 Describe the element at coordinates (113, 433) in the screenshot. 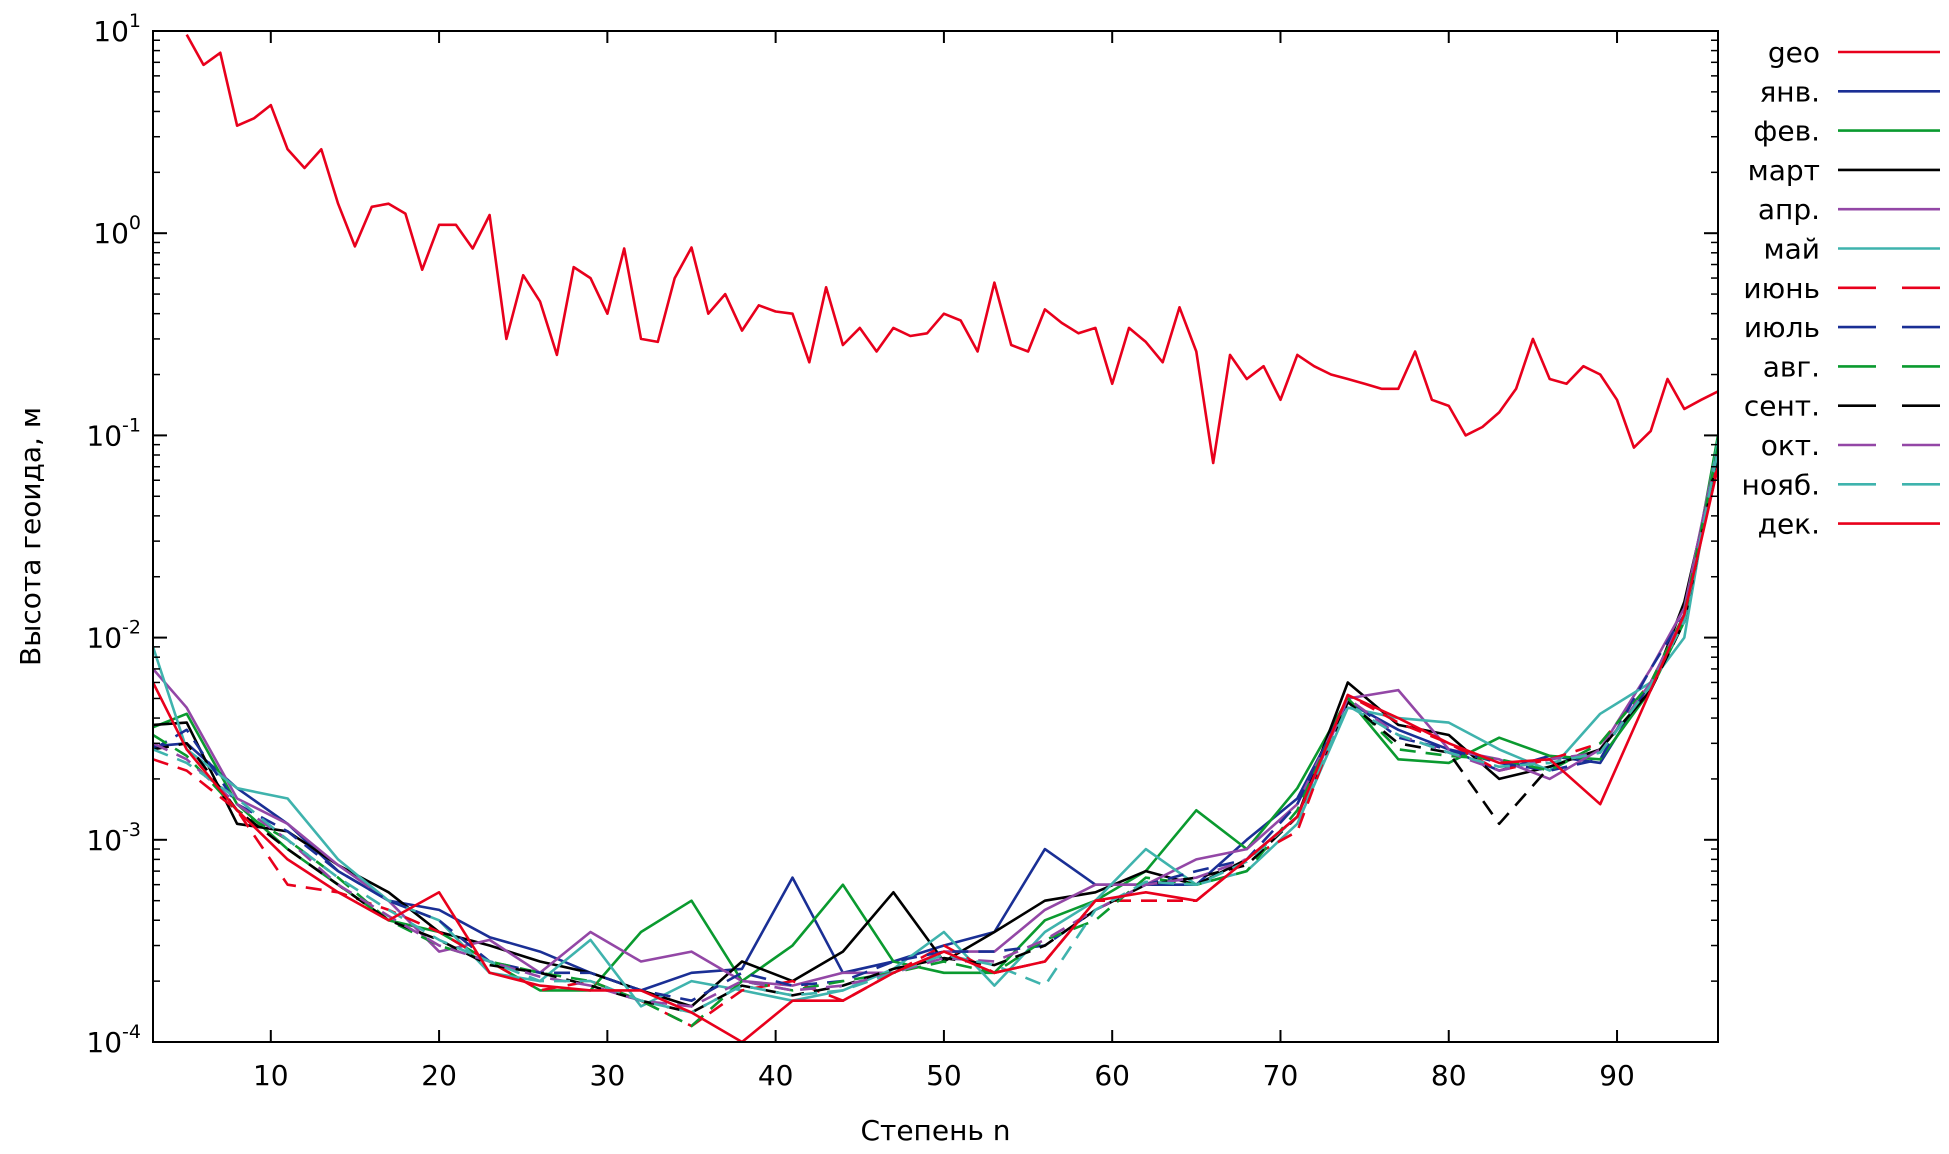

I see `y-tick-label: 10⁻¹` at that location.